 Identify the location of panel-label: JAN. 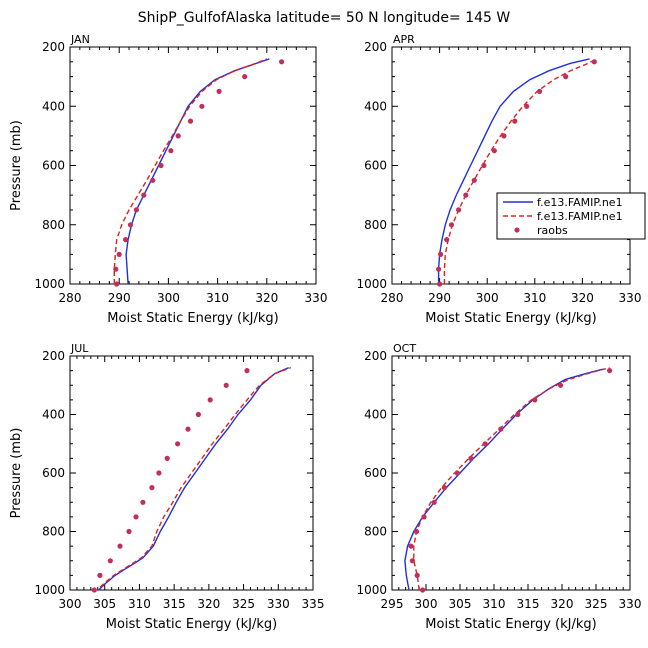
(80, 39).